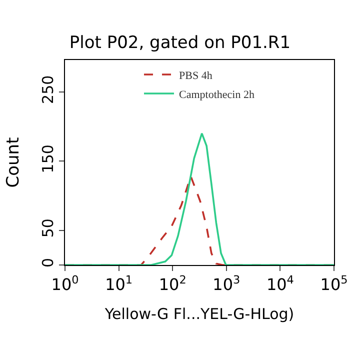 The height and width of the screenshot is (360, 360). I want to click on x-tick-label: 10$^{1}$, so click(119, 283).